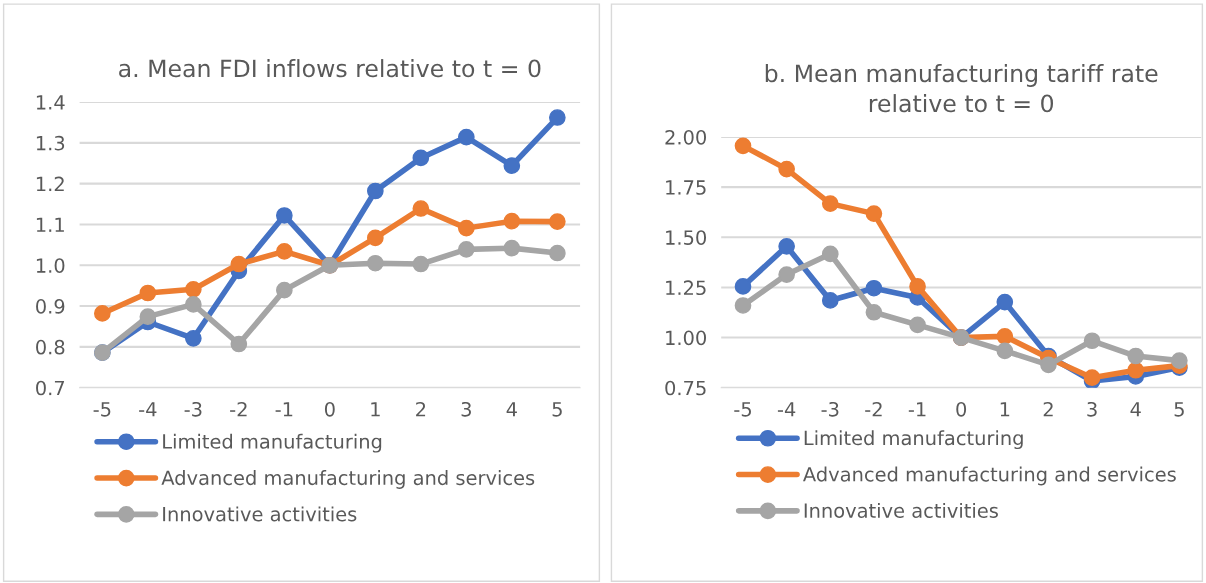 This screenshot has width=1206, height=583. Describe the element at coordinates (50, 184) in the screenshot. I see `y-tick-label: 1.2` at that location.